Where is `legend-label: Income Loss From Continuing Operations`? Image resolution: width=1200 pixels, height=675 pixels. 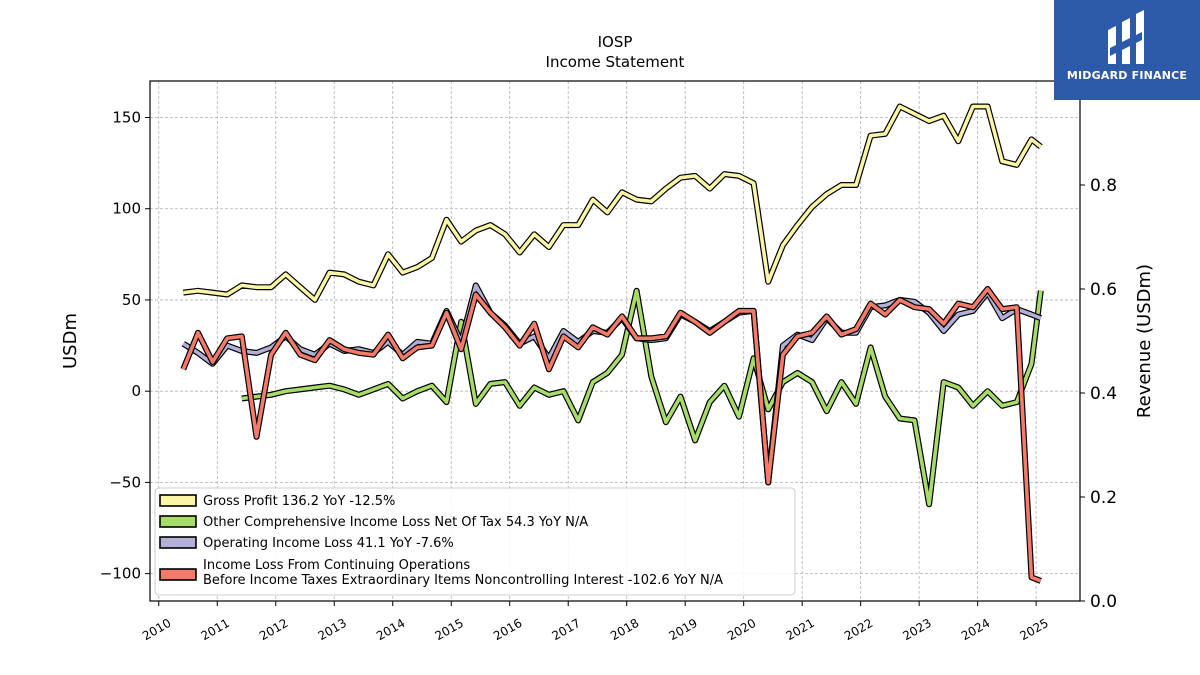
legend-label: Income Loss From Continuing Operations is located at coordinates (336, 565).